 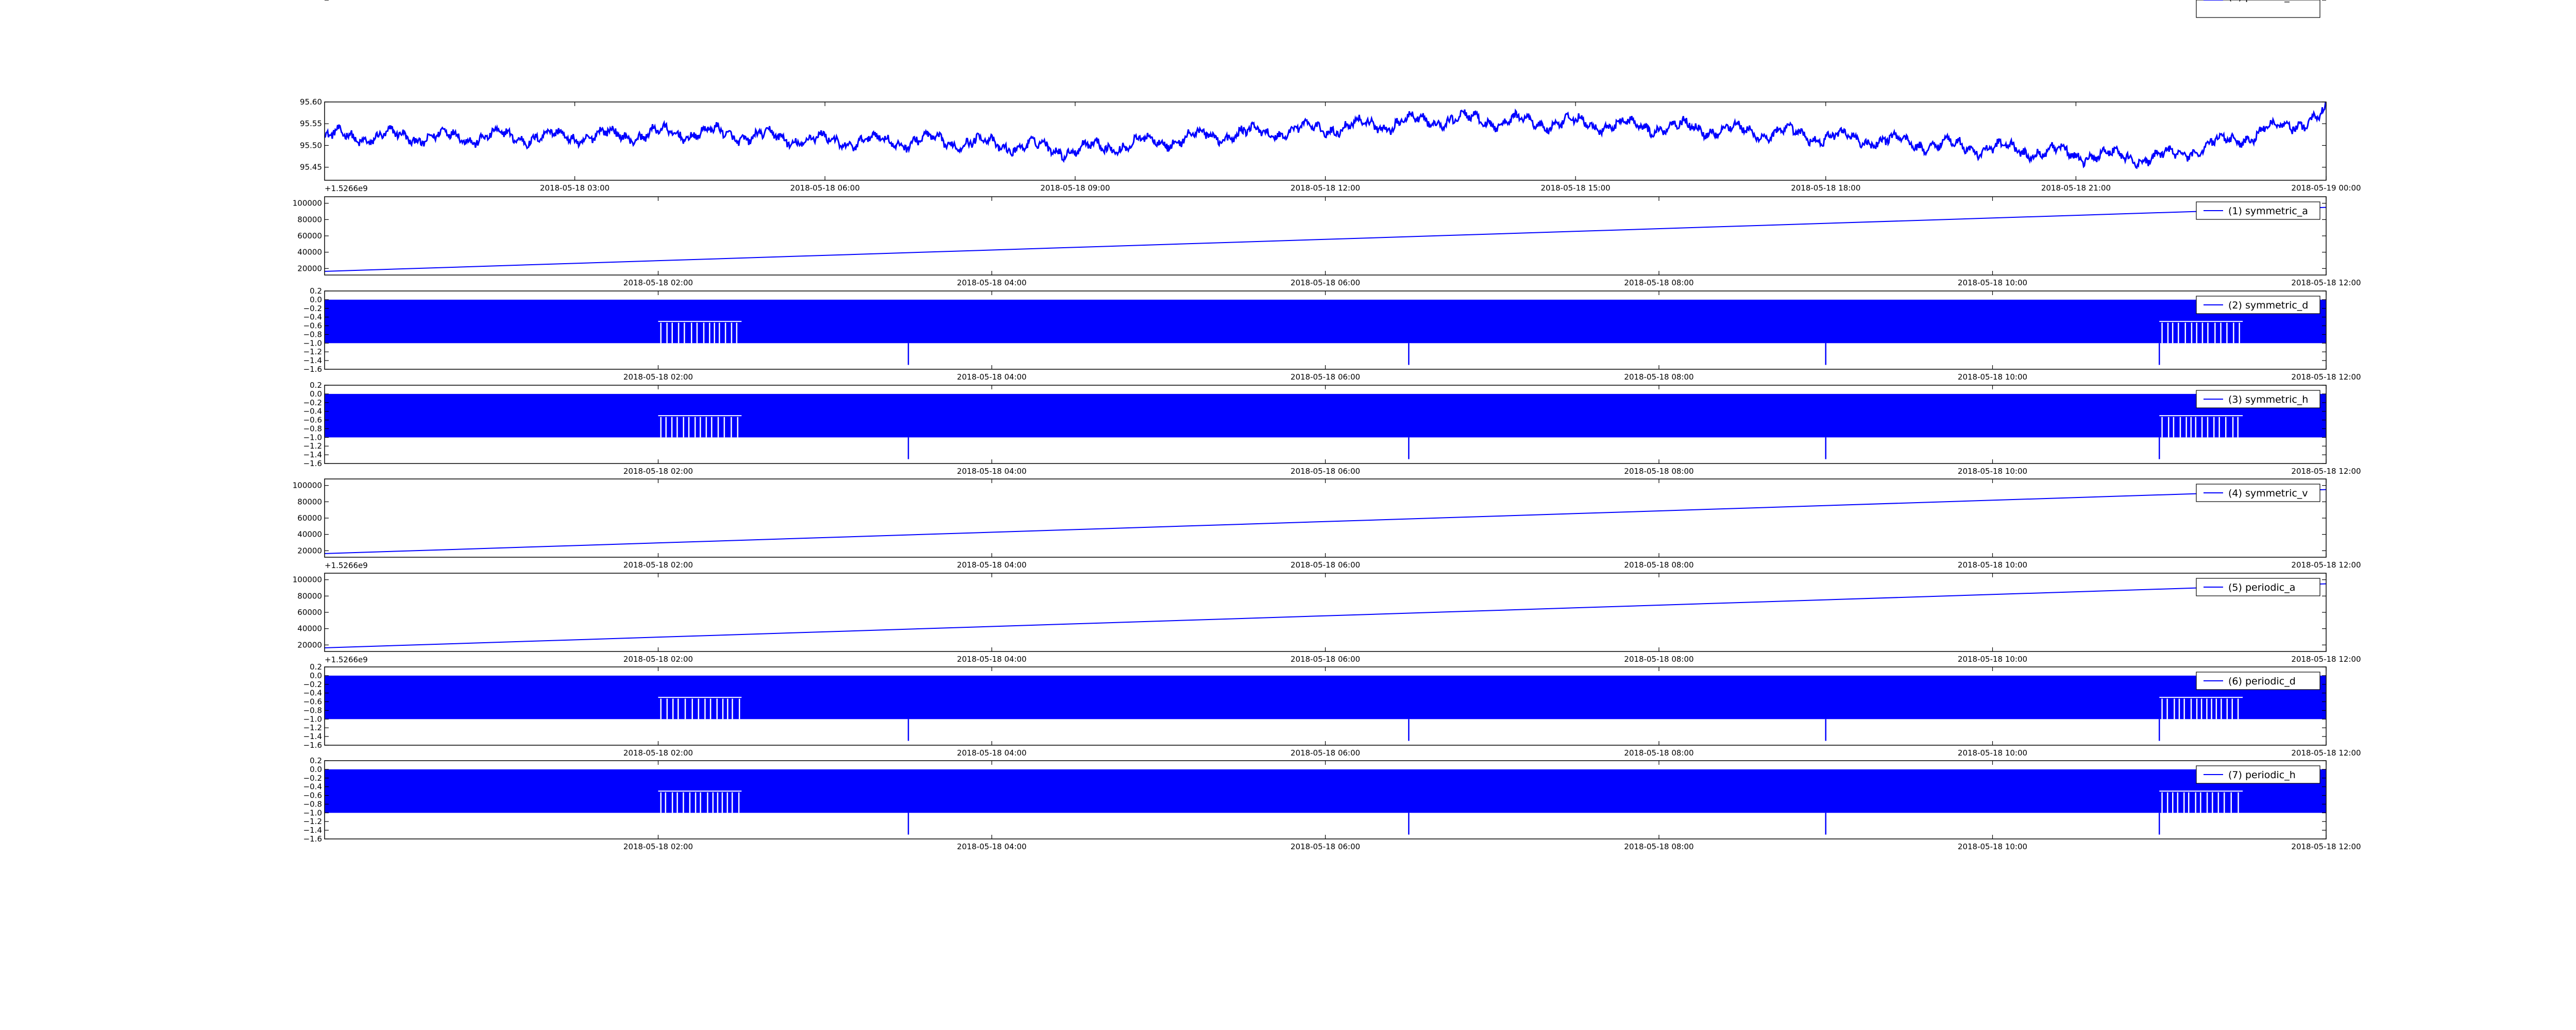 What do you see at coordinates (312, 804) in the screenshot?
I see `y-tick-label: −0.8` at bounding box center [312, 804].